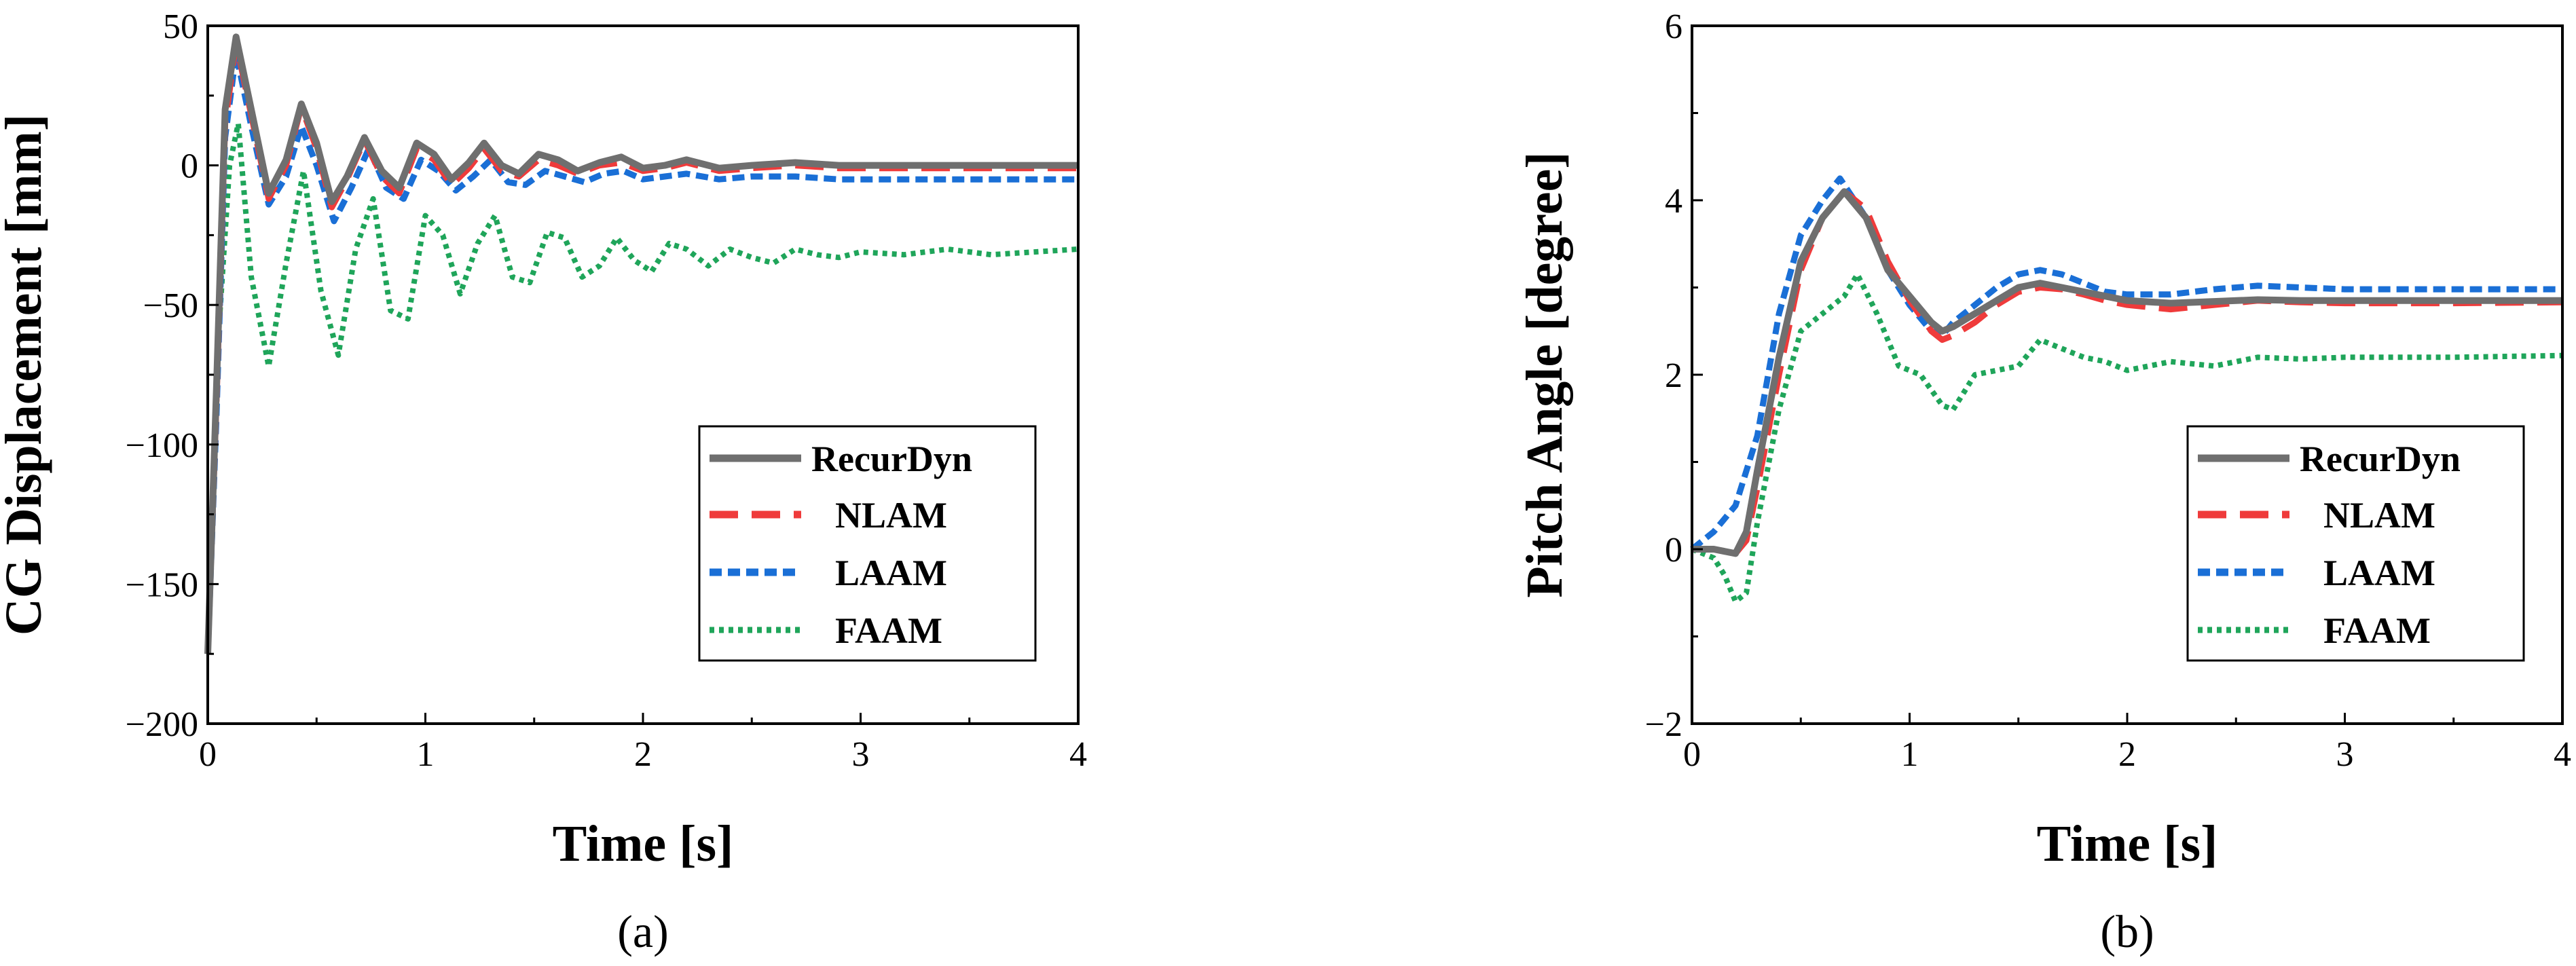 The height and width of the screenshot is (966, 2576). What do you see at coordinates (861, 754) in the screenshot?
I see `panel-a-x-tick-label: 3` at bounding box center [861, 754].